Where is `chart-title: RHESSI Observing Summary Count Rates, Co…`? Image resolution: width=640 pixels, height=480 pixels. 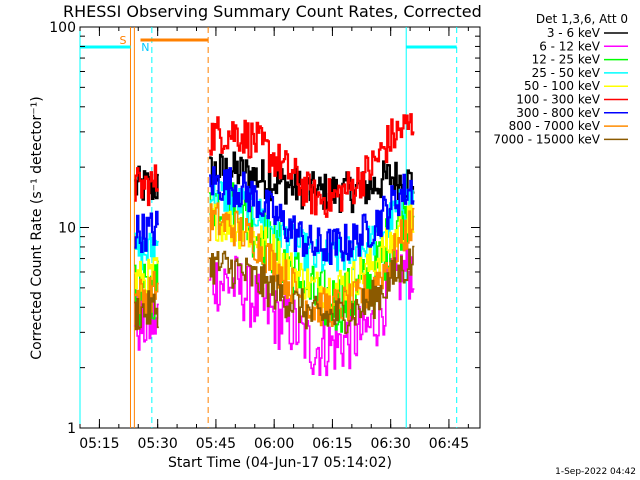 chart-title: RHESSI Observing Summary Count Rates, Co… is located at coordinates (272, 11).